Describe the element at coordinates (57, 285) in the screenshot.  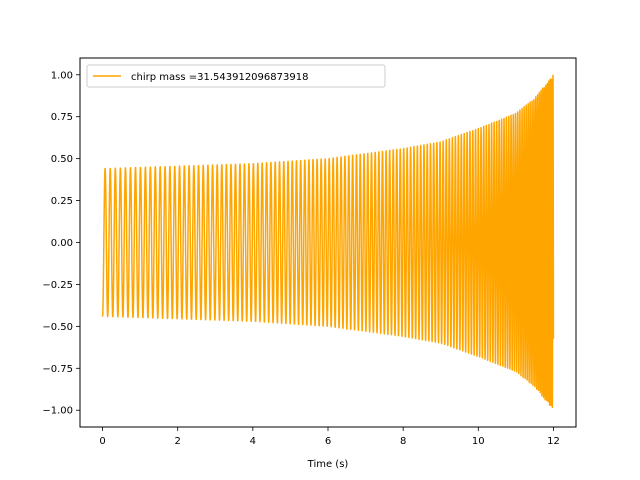
I see `y-tick-label: −0.25` at that location.